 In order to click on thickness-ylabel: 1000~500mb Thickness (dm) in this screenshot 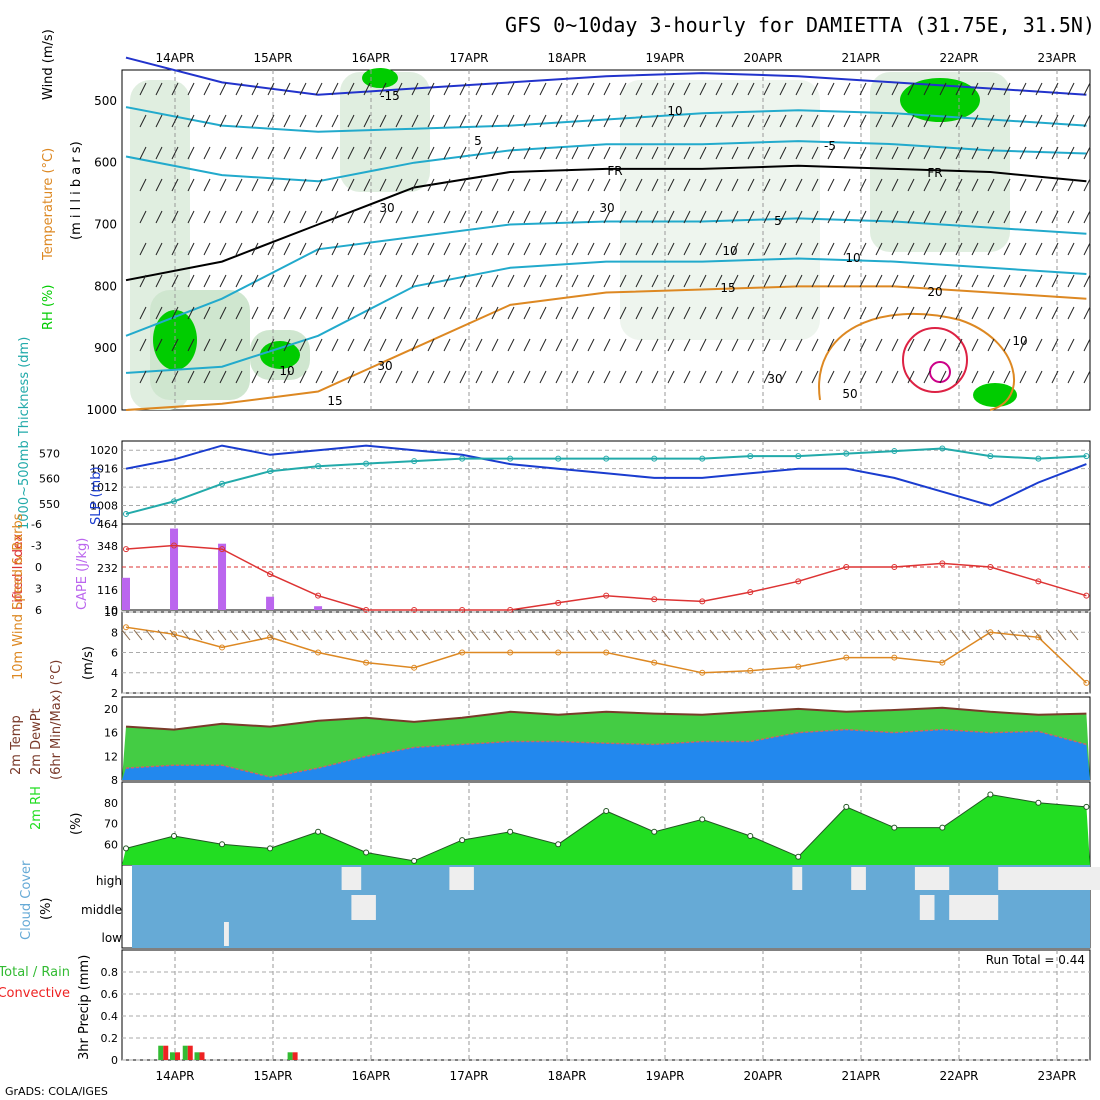, I will do `click(24, 433)`.